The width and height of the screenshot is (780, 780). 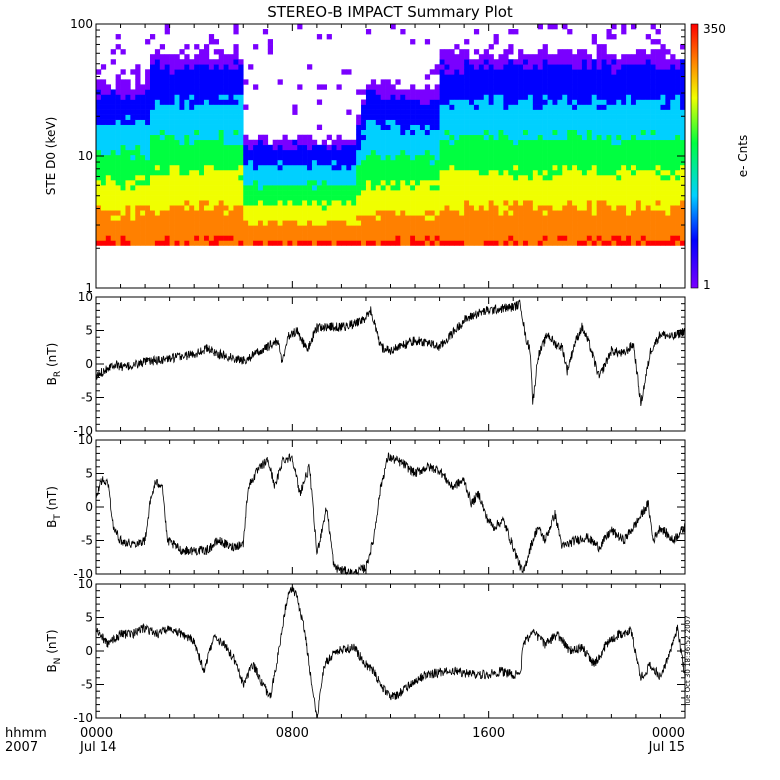 What do you see at coordinates (89, 331) in the screenshot?
I see `y-tick-label: 5` at bounding box center [89, 331].